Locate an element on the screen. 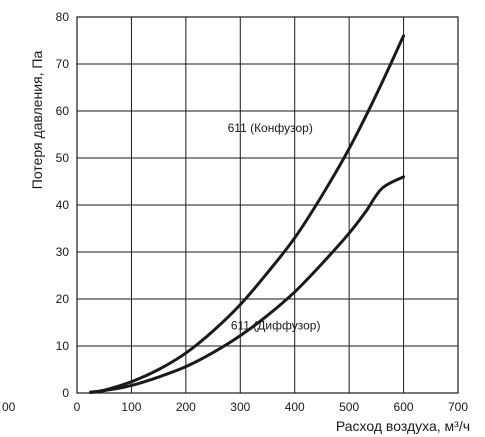  x-axis-ticks: 0 100 200 300 400 500 600 700 is located at coordinates (271, 407).